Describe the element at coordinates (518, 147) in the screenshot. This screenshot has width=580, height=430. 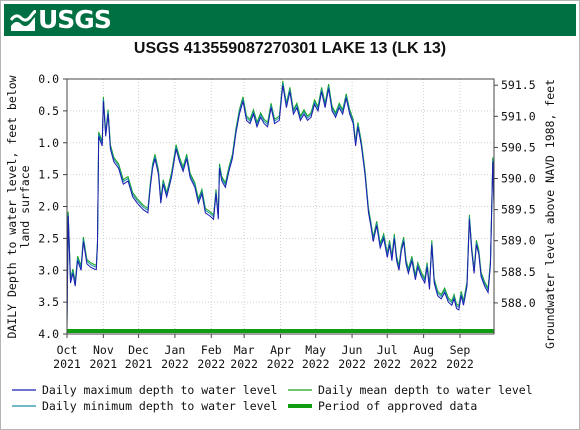
I see `y-right-tick-label: 590.5` at that location.